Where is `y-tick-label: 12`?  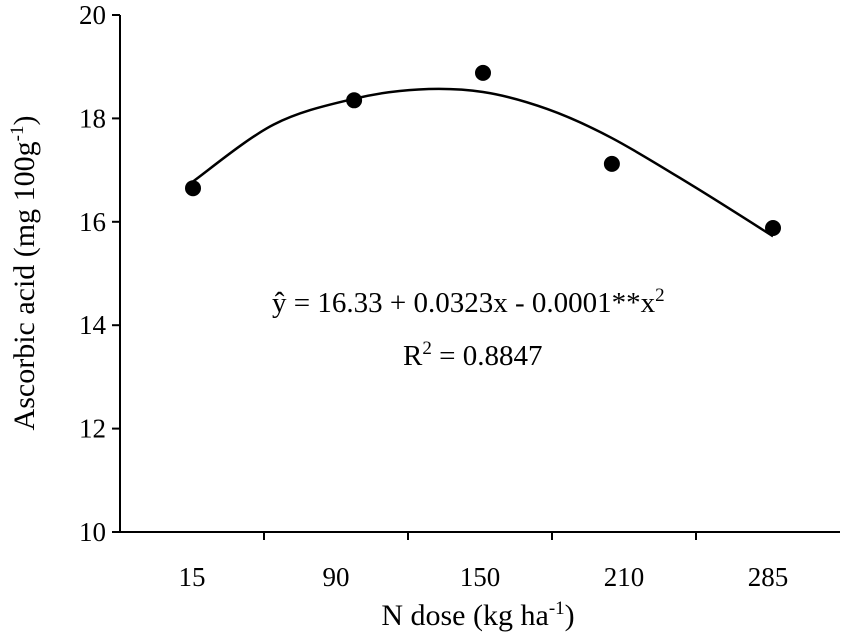 y-tick-label: 12 is located at coordinates (92, 429).